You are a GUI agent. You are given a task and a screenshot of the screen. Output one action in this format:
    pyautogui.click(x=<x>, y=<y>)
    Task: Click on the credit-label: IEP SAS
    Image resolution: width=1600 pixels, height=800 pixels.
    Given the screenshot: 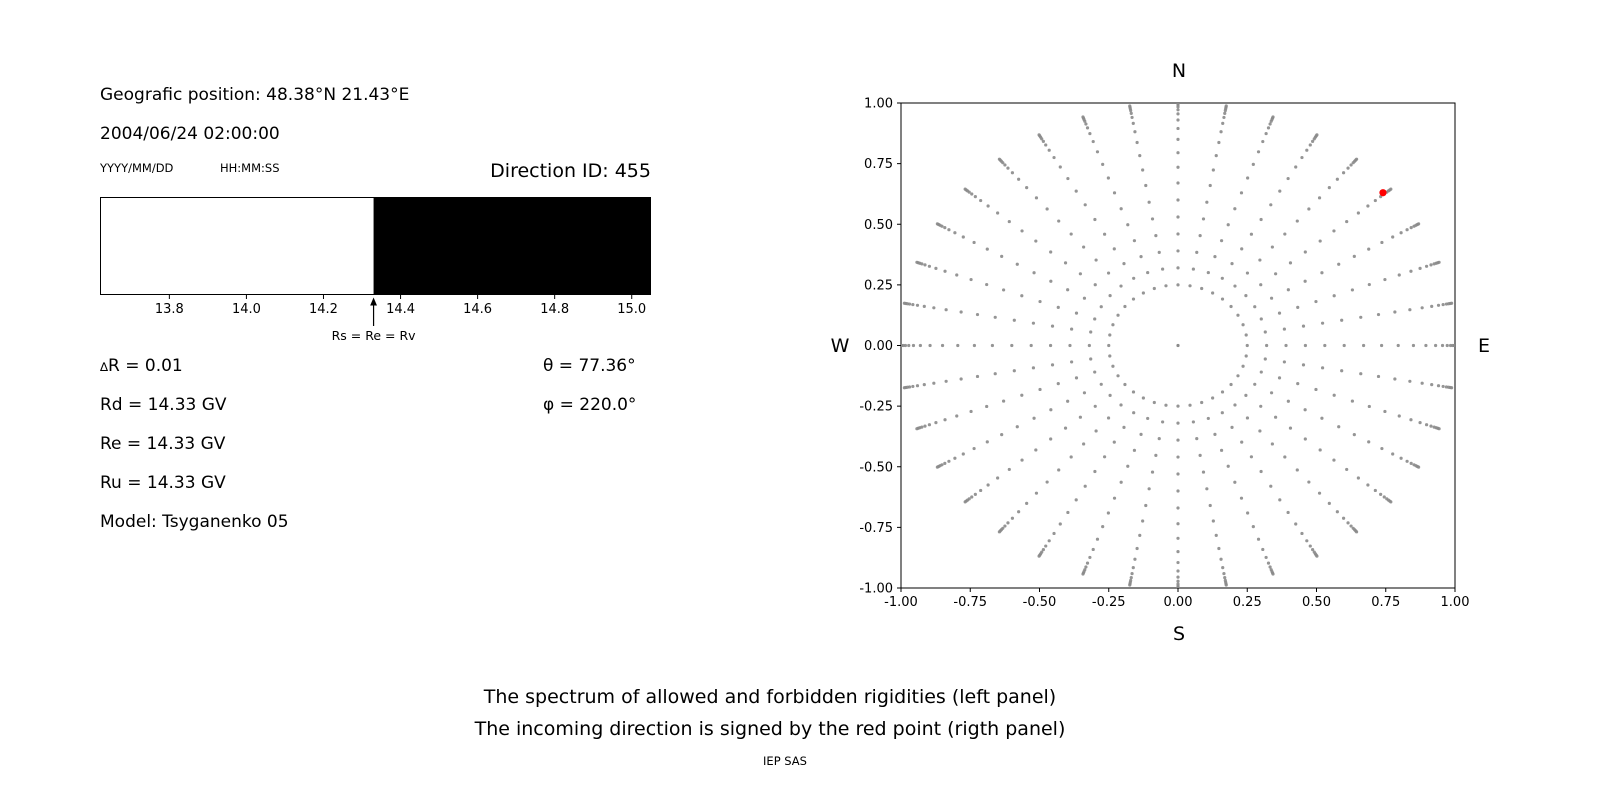 What is the action you would take?
    pyautogui.click(x=785, y=761)
    